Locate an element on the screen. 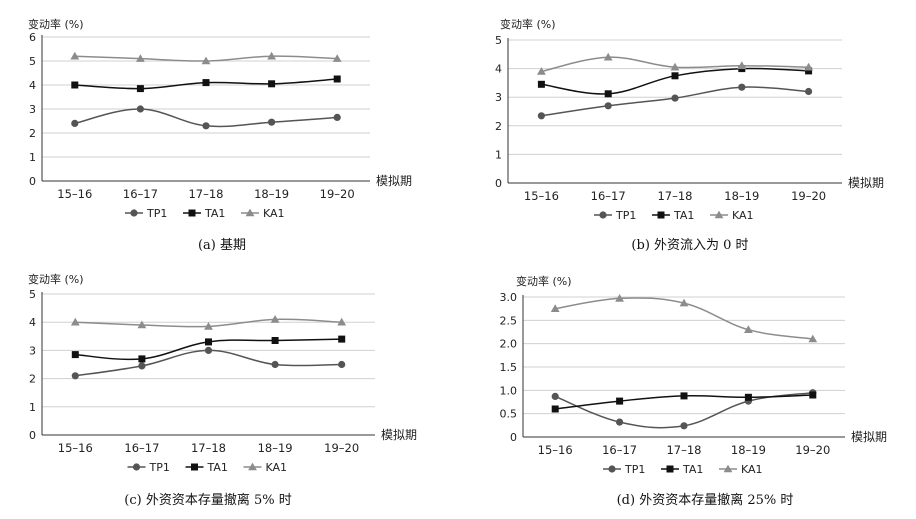 The width and height of the screenshot is (916, 519). y-tick-label: 0.5 is located at coordinates (509, 414).